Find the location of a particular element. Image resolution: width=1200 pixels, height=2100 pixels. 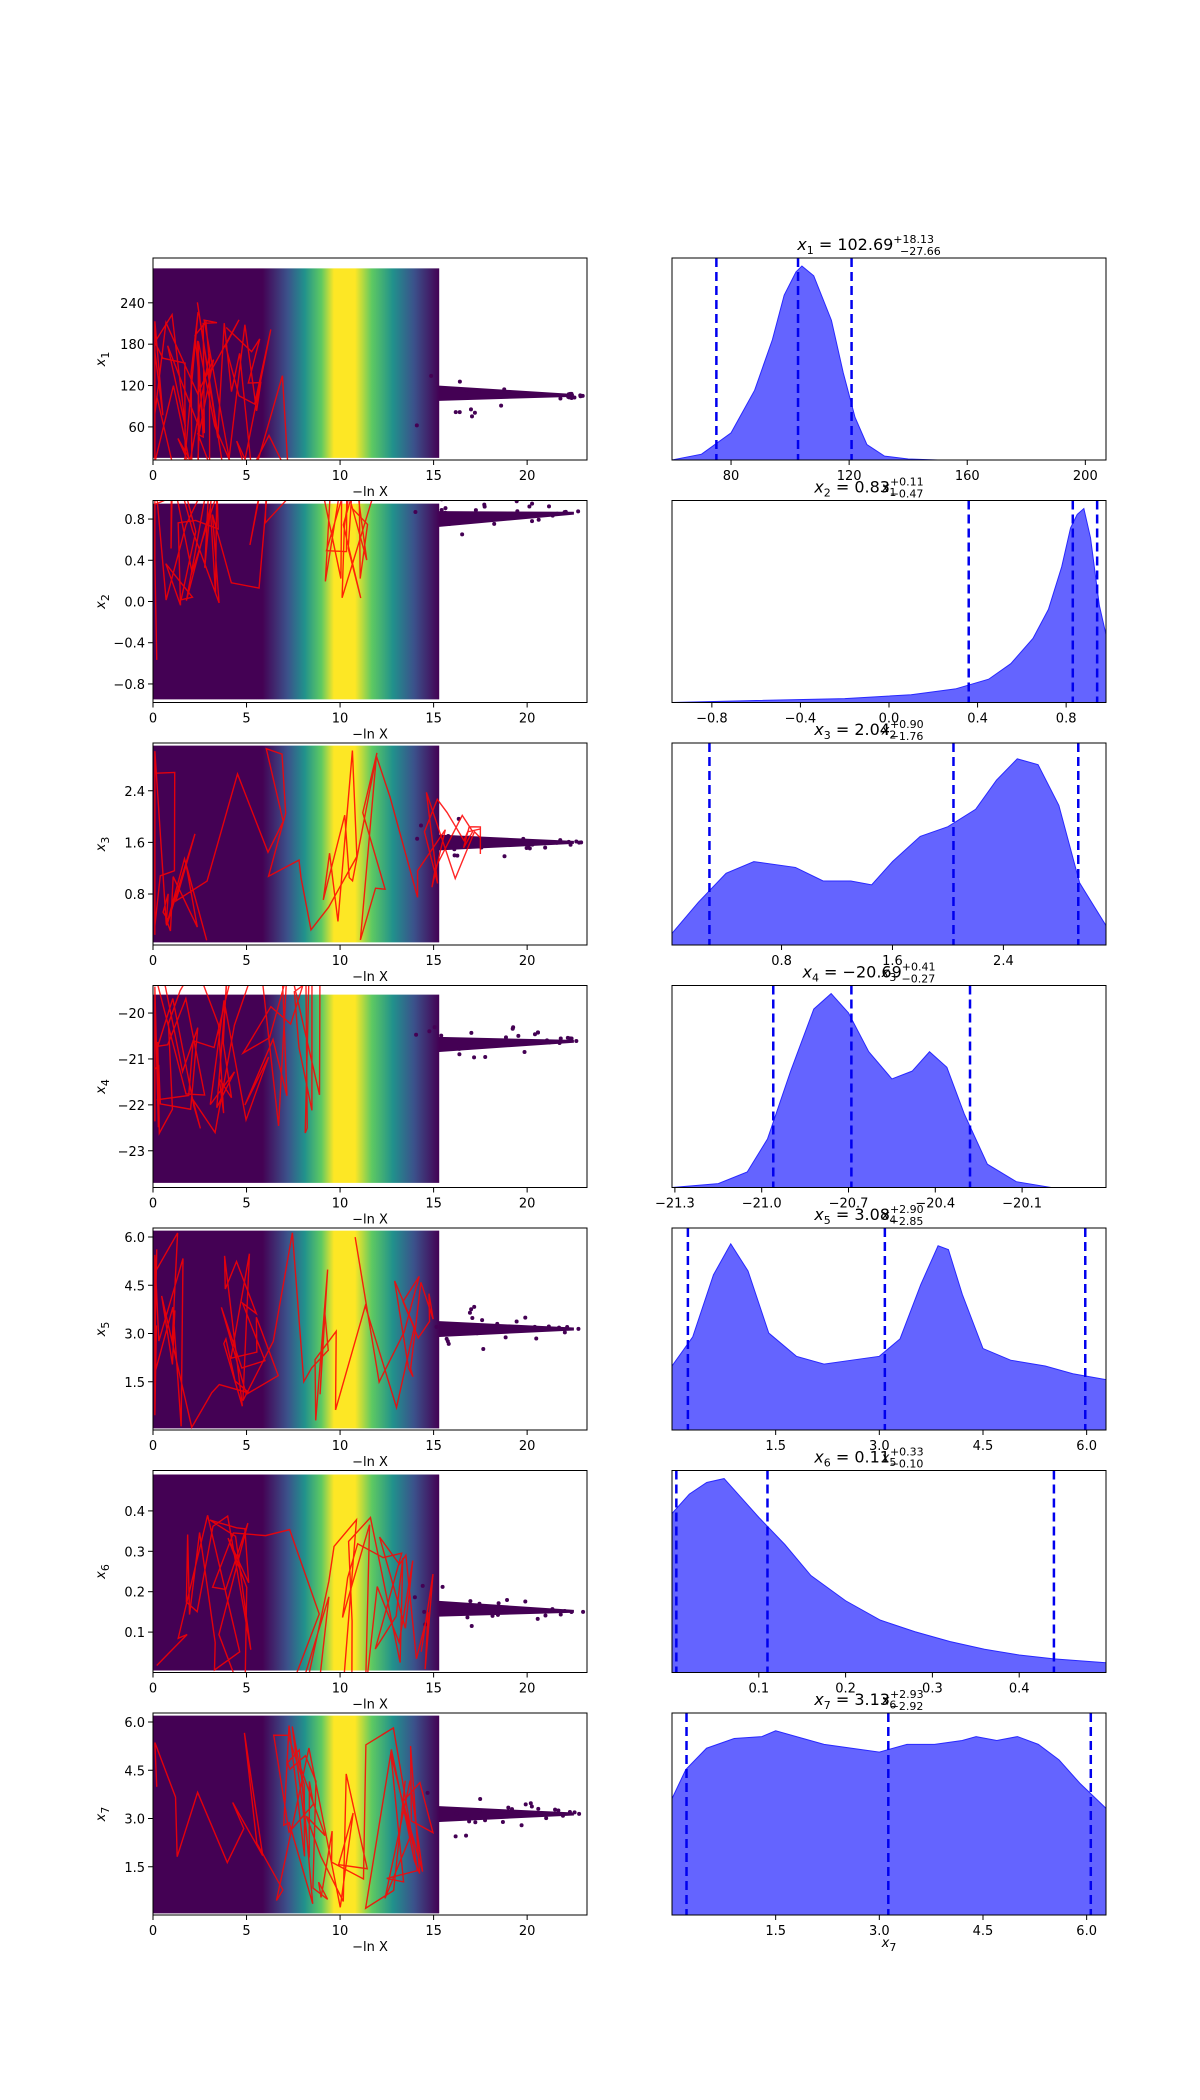

posterior-x-tick-label: 0.4 is located at coordinates (1019, 1689).